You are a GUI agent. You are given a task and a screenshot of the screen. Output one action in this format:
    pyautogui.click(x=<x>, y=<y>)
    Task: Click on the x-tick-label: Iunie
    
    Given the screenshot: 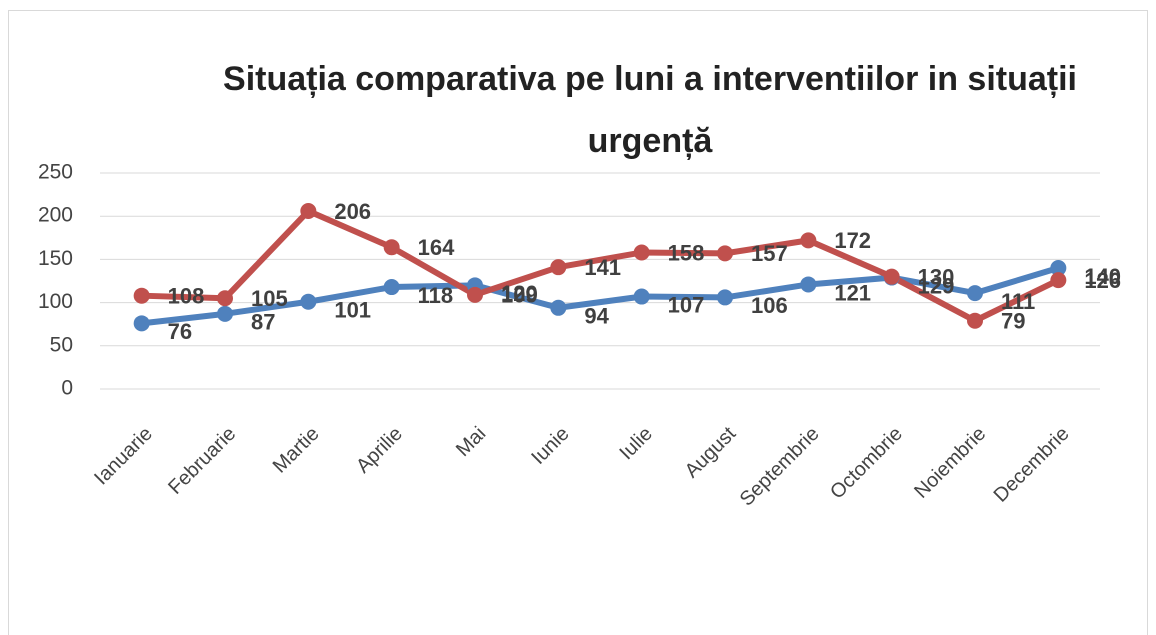 What is the action you would take?
    pyautogui.click(x=550, y=446)
    